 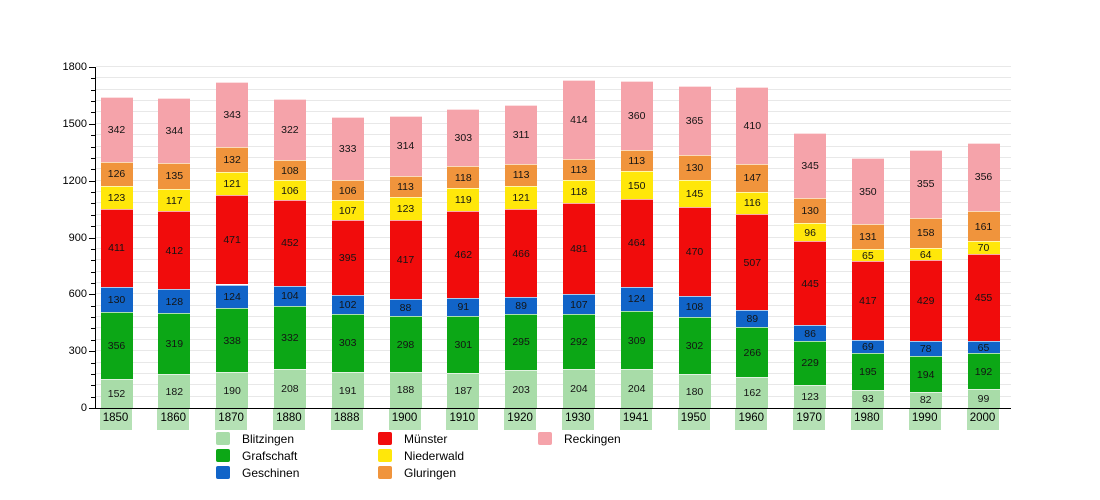 I want to click on x-axis-tick-label: 1888, so click(x=346, y=418).